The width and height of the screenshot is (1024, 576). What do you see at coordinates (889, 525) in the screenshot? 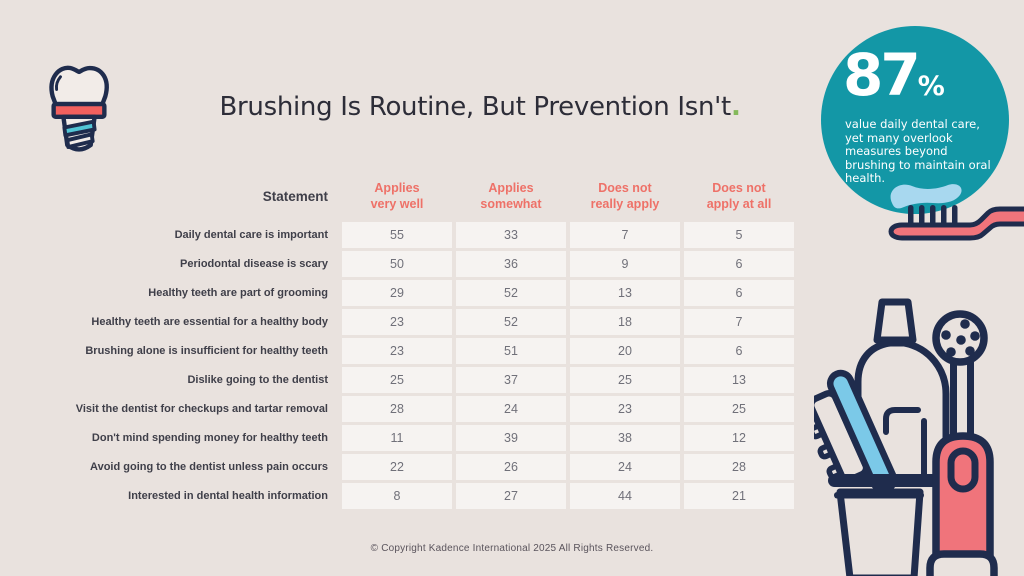
I see `cup-icon` at bounding box center [889, 525].